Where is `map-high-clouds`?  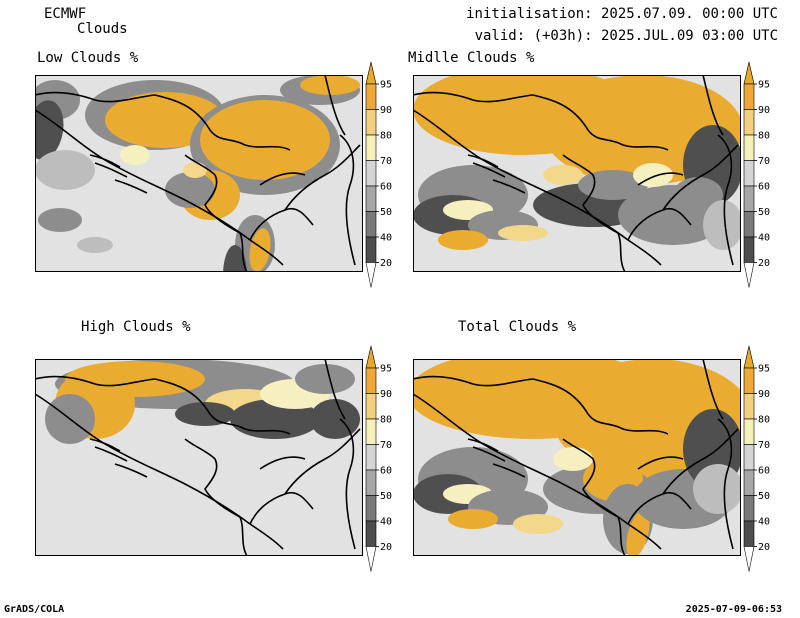 map-high-clouds is located at coordinates (199, 457).